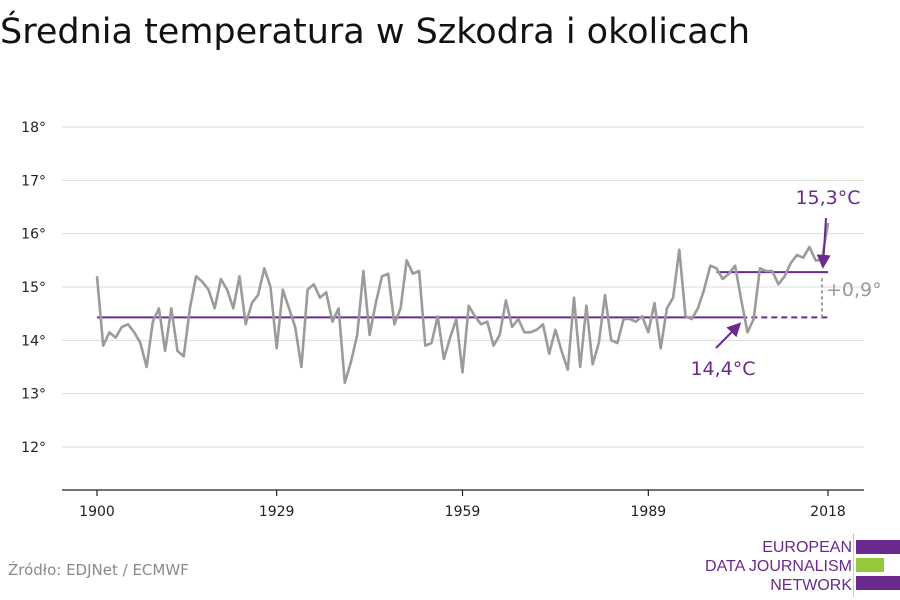  I want to click on logo-line-1: EUROPEAN, so click(807, 547).